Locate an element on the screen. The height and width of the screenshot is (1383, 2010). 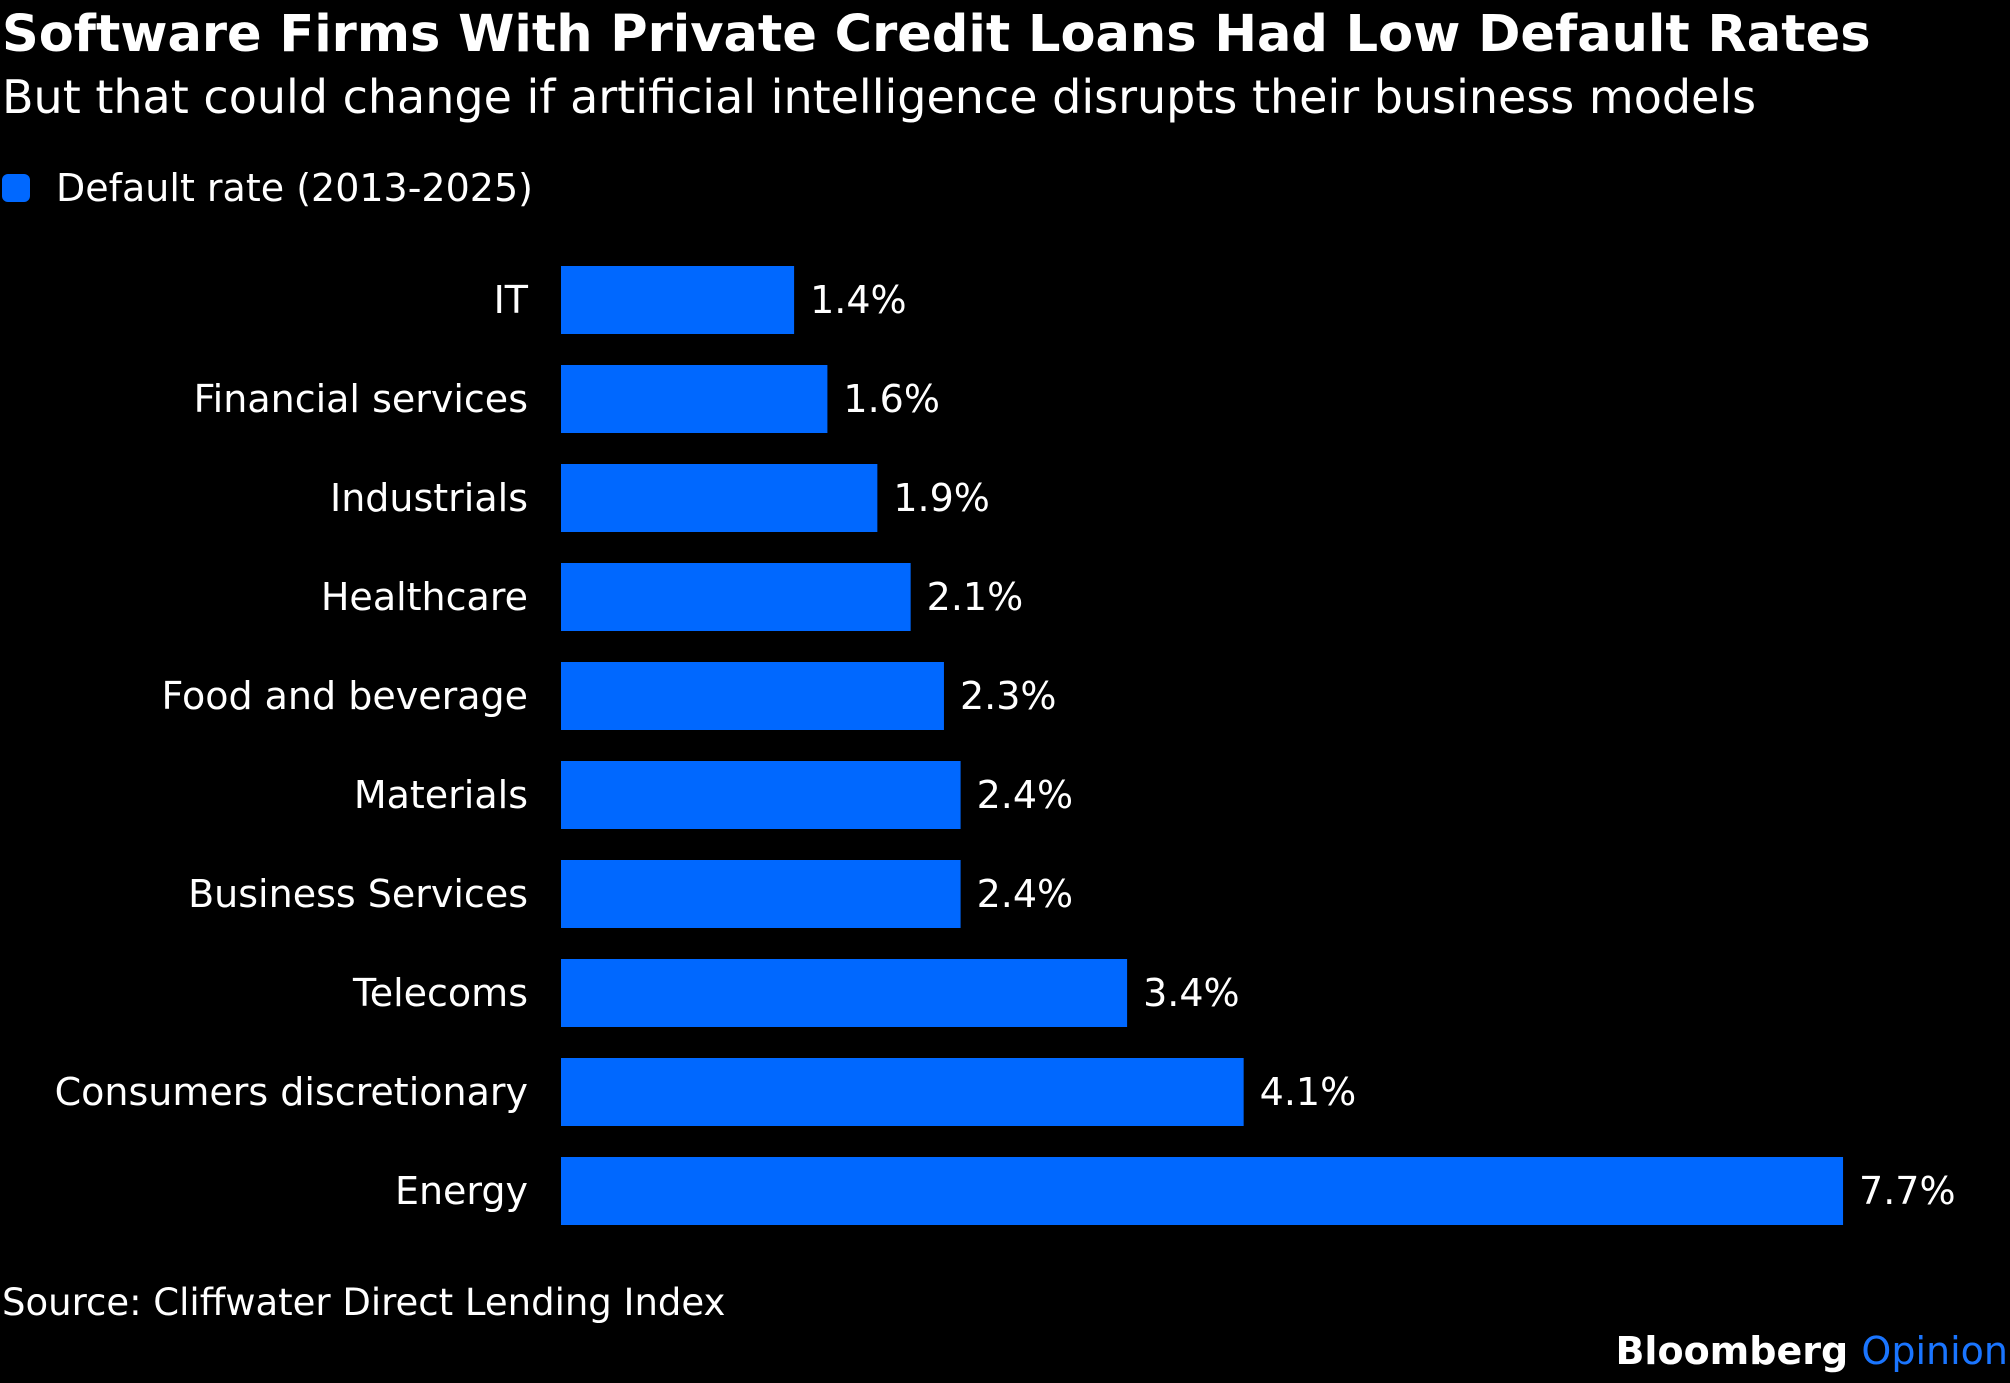
legend: Default rate (2013-2025) is located at coordinates (267, 188).